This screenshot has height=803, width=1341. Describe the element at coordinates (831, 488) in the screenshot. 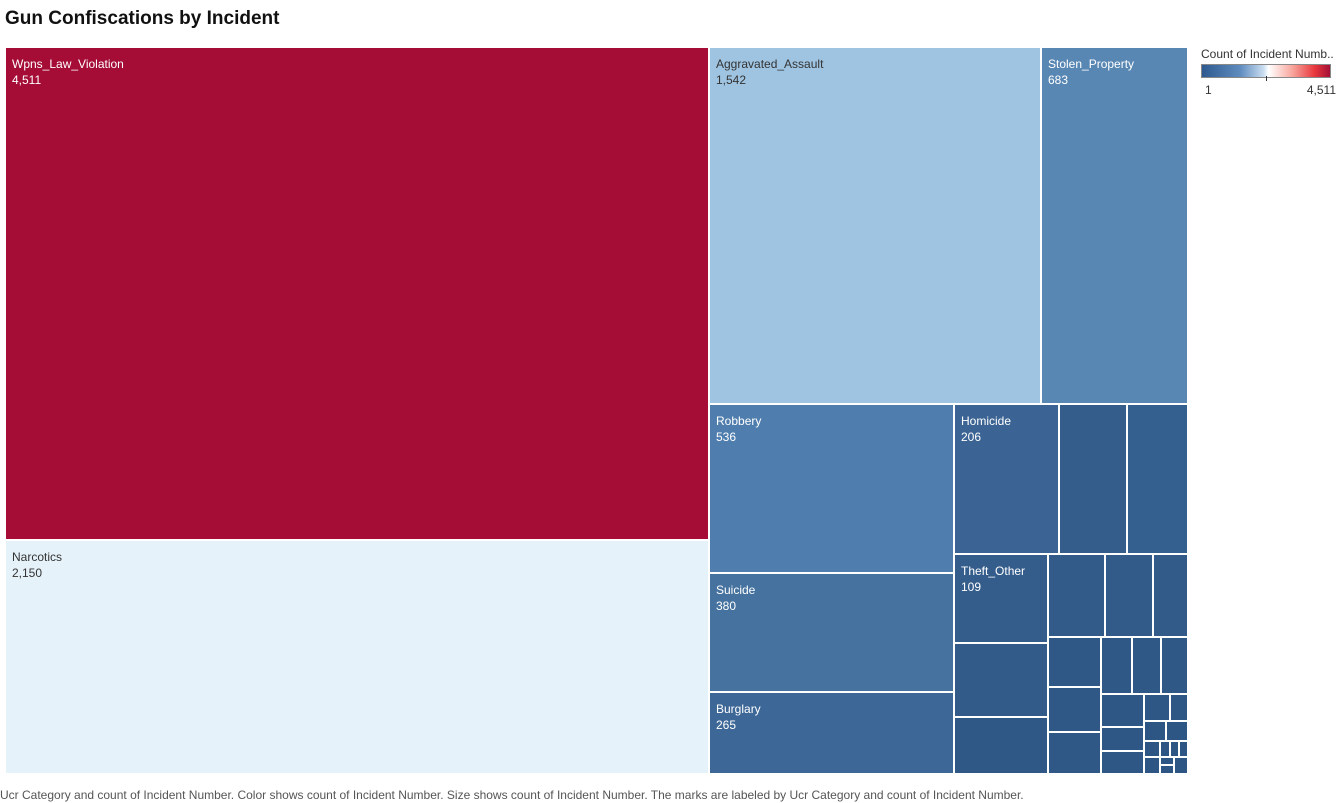

I see `tile-robbery: Robbery 536` at that location.